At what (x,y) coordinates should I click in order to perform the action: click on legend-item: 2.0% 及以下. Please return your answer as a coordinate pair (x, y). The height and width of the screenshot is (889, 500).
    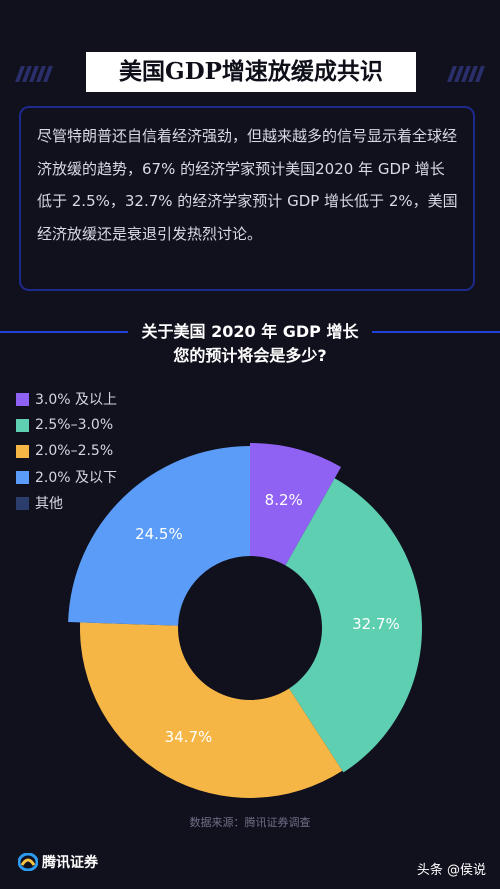
    Looking at the image, I should click on (66, 477).